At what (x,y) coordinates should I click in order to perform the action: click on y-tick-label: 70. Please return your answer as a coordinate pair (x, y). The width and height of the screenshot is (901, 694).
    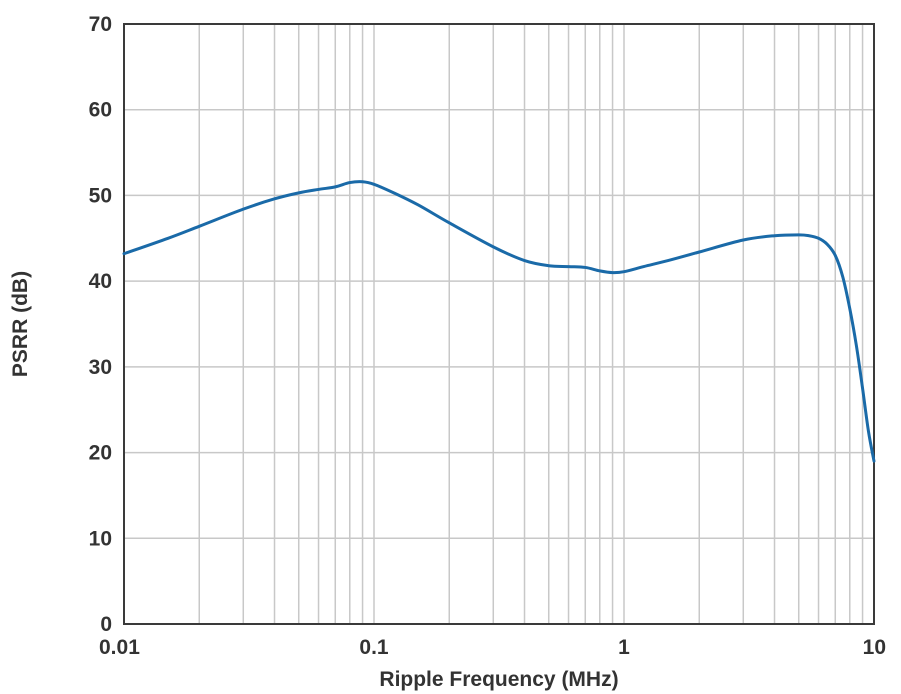
    Looking at the image, I should click on (100, 24).